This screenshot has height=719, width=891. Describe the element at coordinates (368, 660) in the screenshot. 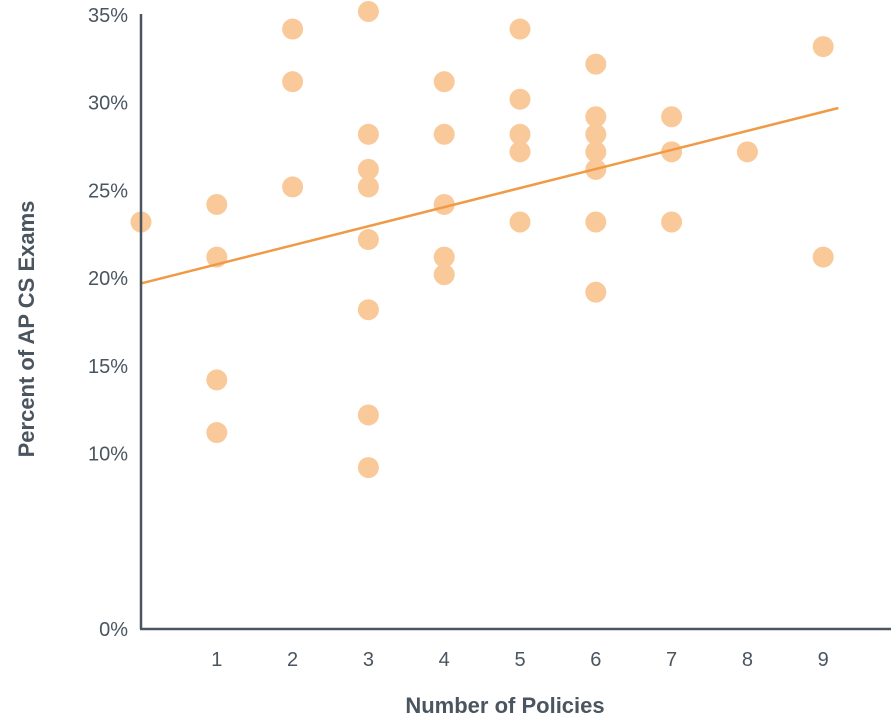

I see `x-tick-label: 3` at that location.